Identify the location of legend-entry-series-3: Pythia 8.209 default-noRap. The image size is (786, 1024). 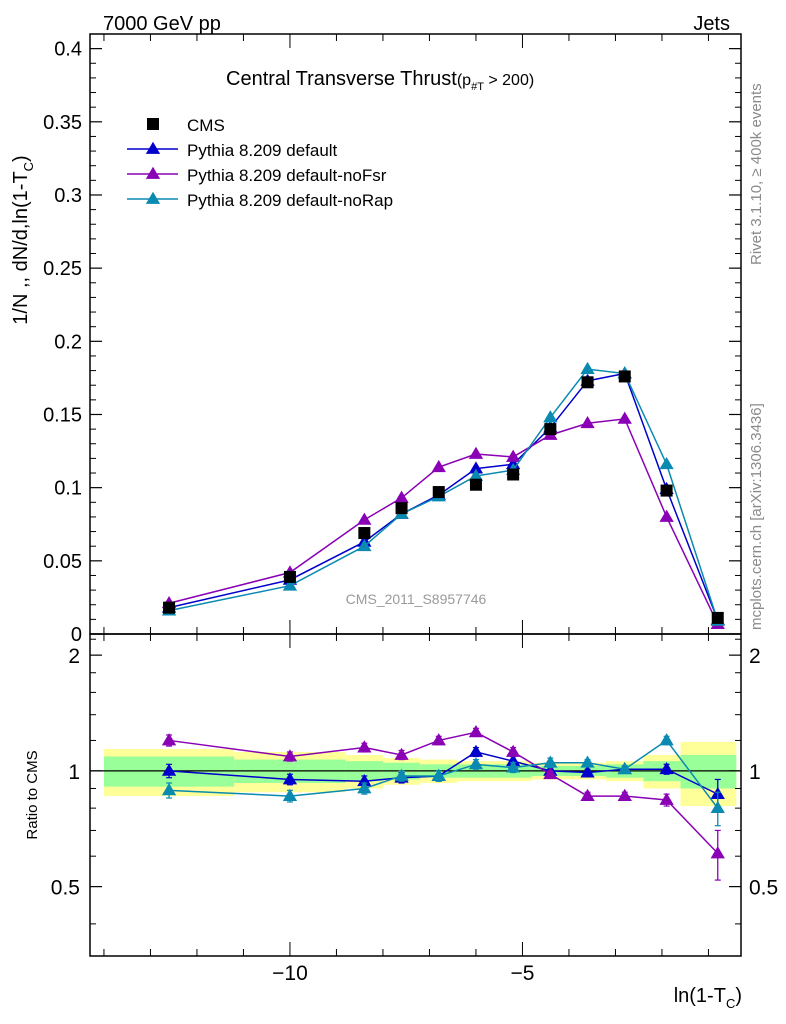
(260, 200).